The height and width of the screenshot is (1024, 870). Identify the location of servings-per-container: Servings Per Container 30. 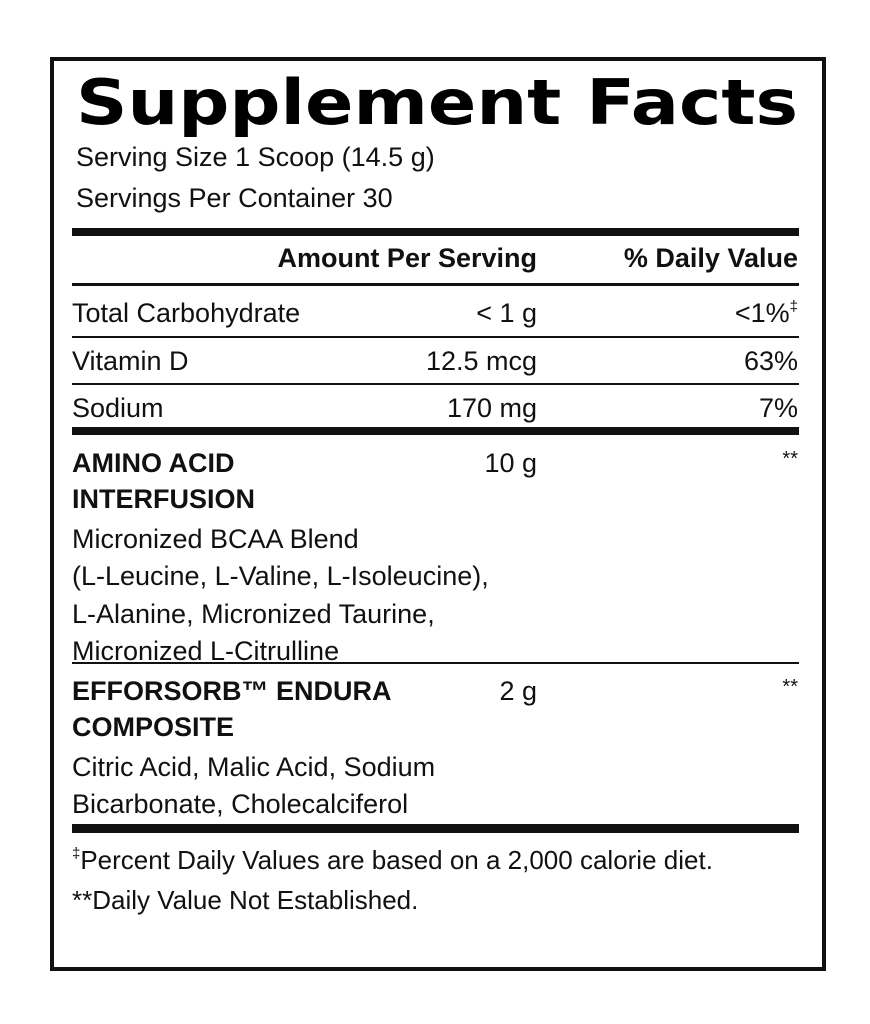
(234, 198).